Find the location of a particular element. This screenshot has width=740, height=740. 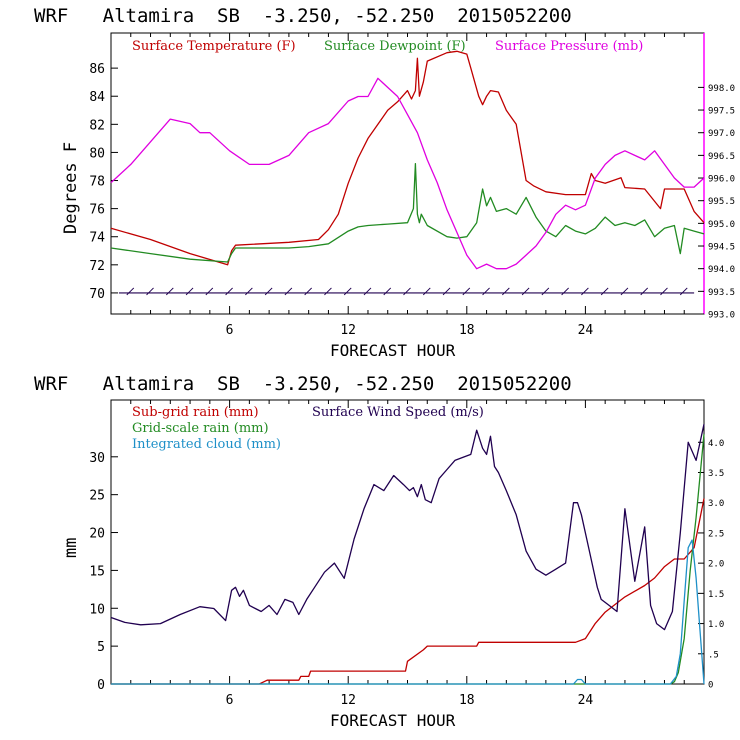

y2-tick-label-1-0: 1.0 is located at coordinates (716, 625).